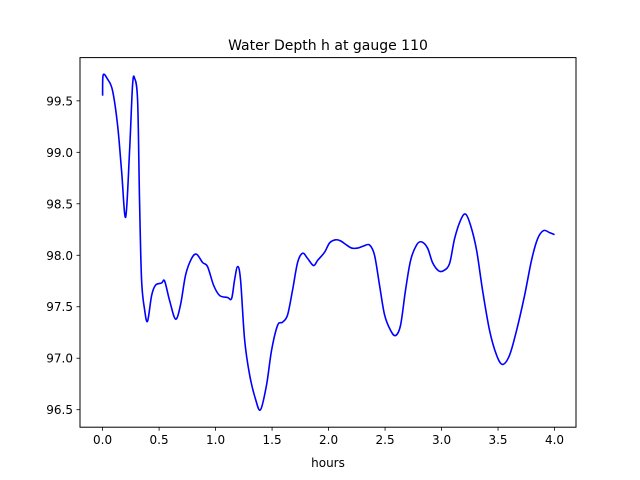  I want to click on x-tick-label: 1.5, so click(272, 440).